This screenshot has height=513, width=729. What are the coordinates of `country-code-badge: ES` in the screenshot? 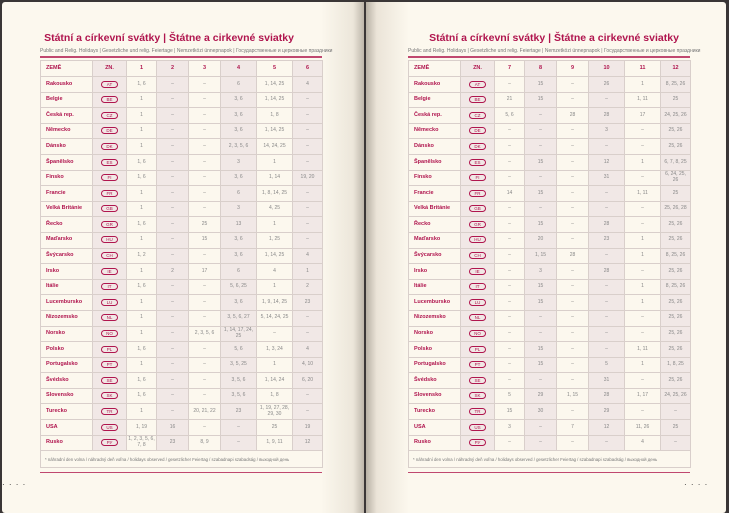 It's located at (109, 162).